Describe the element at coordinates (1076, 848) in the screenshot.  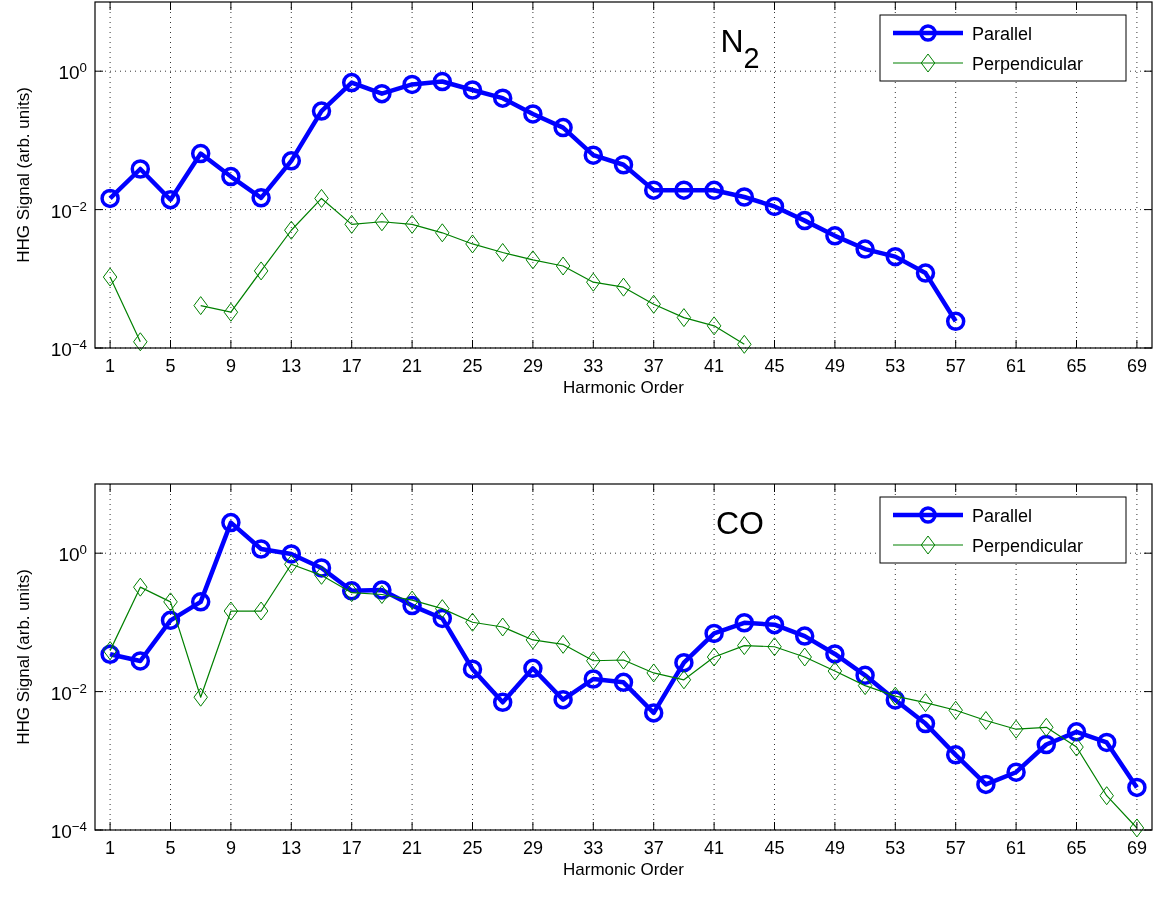
I see `x-tick-label: 65` at that location.